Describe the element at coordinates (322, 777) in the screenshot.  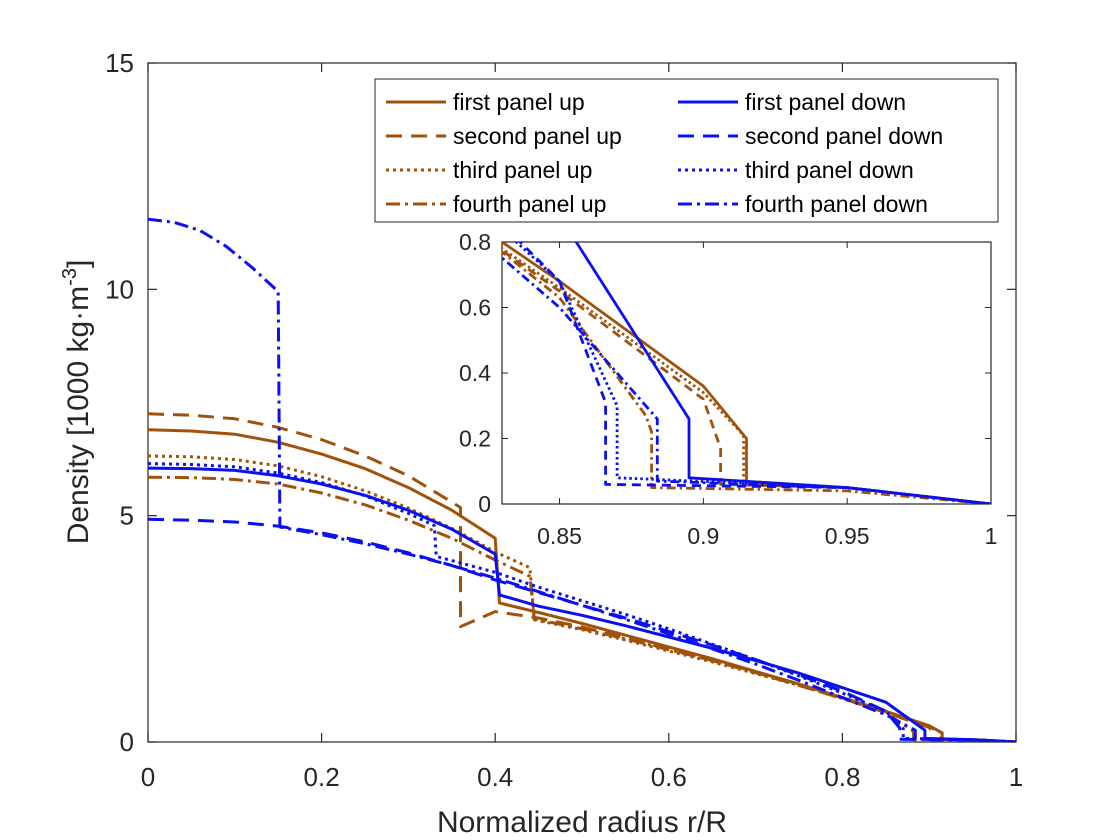
I see `x-tick-label: 0.2` at that location.